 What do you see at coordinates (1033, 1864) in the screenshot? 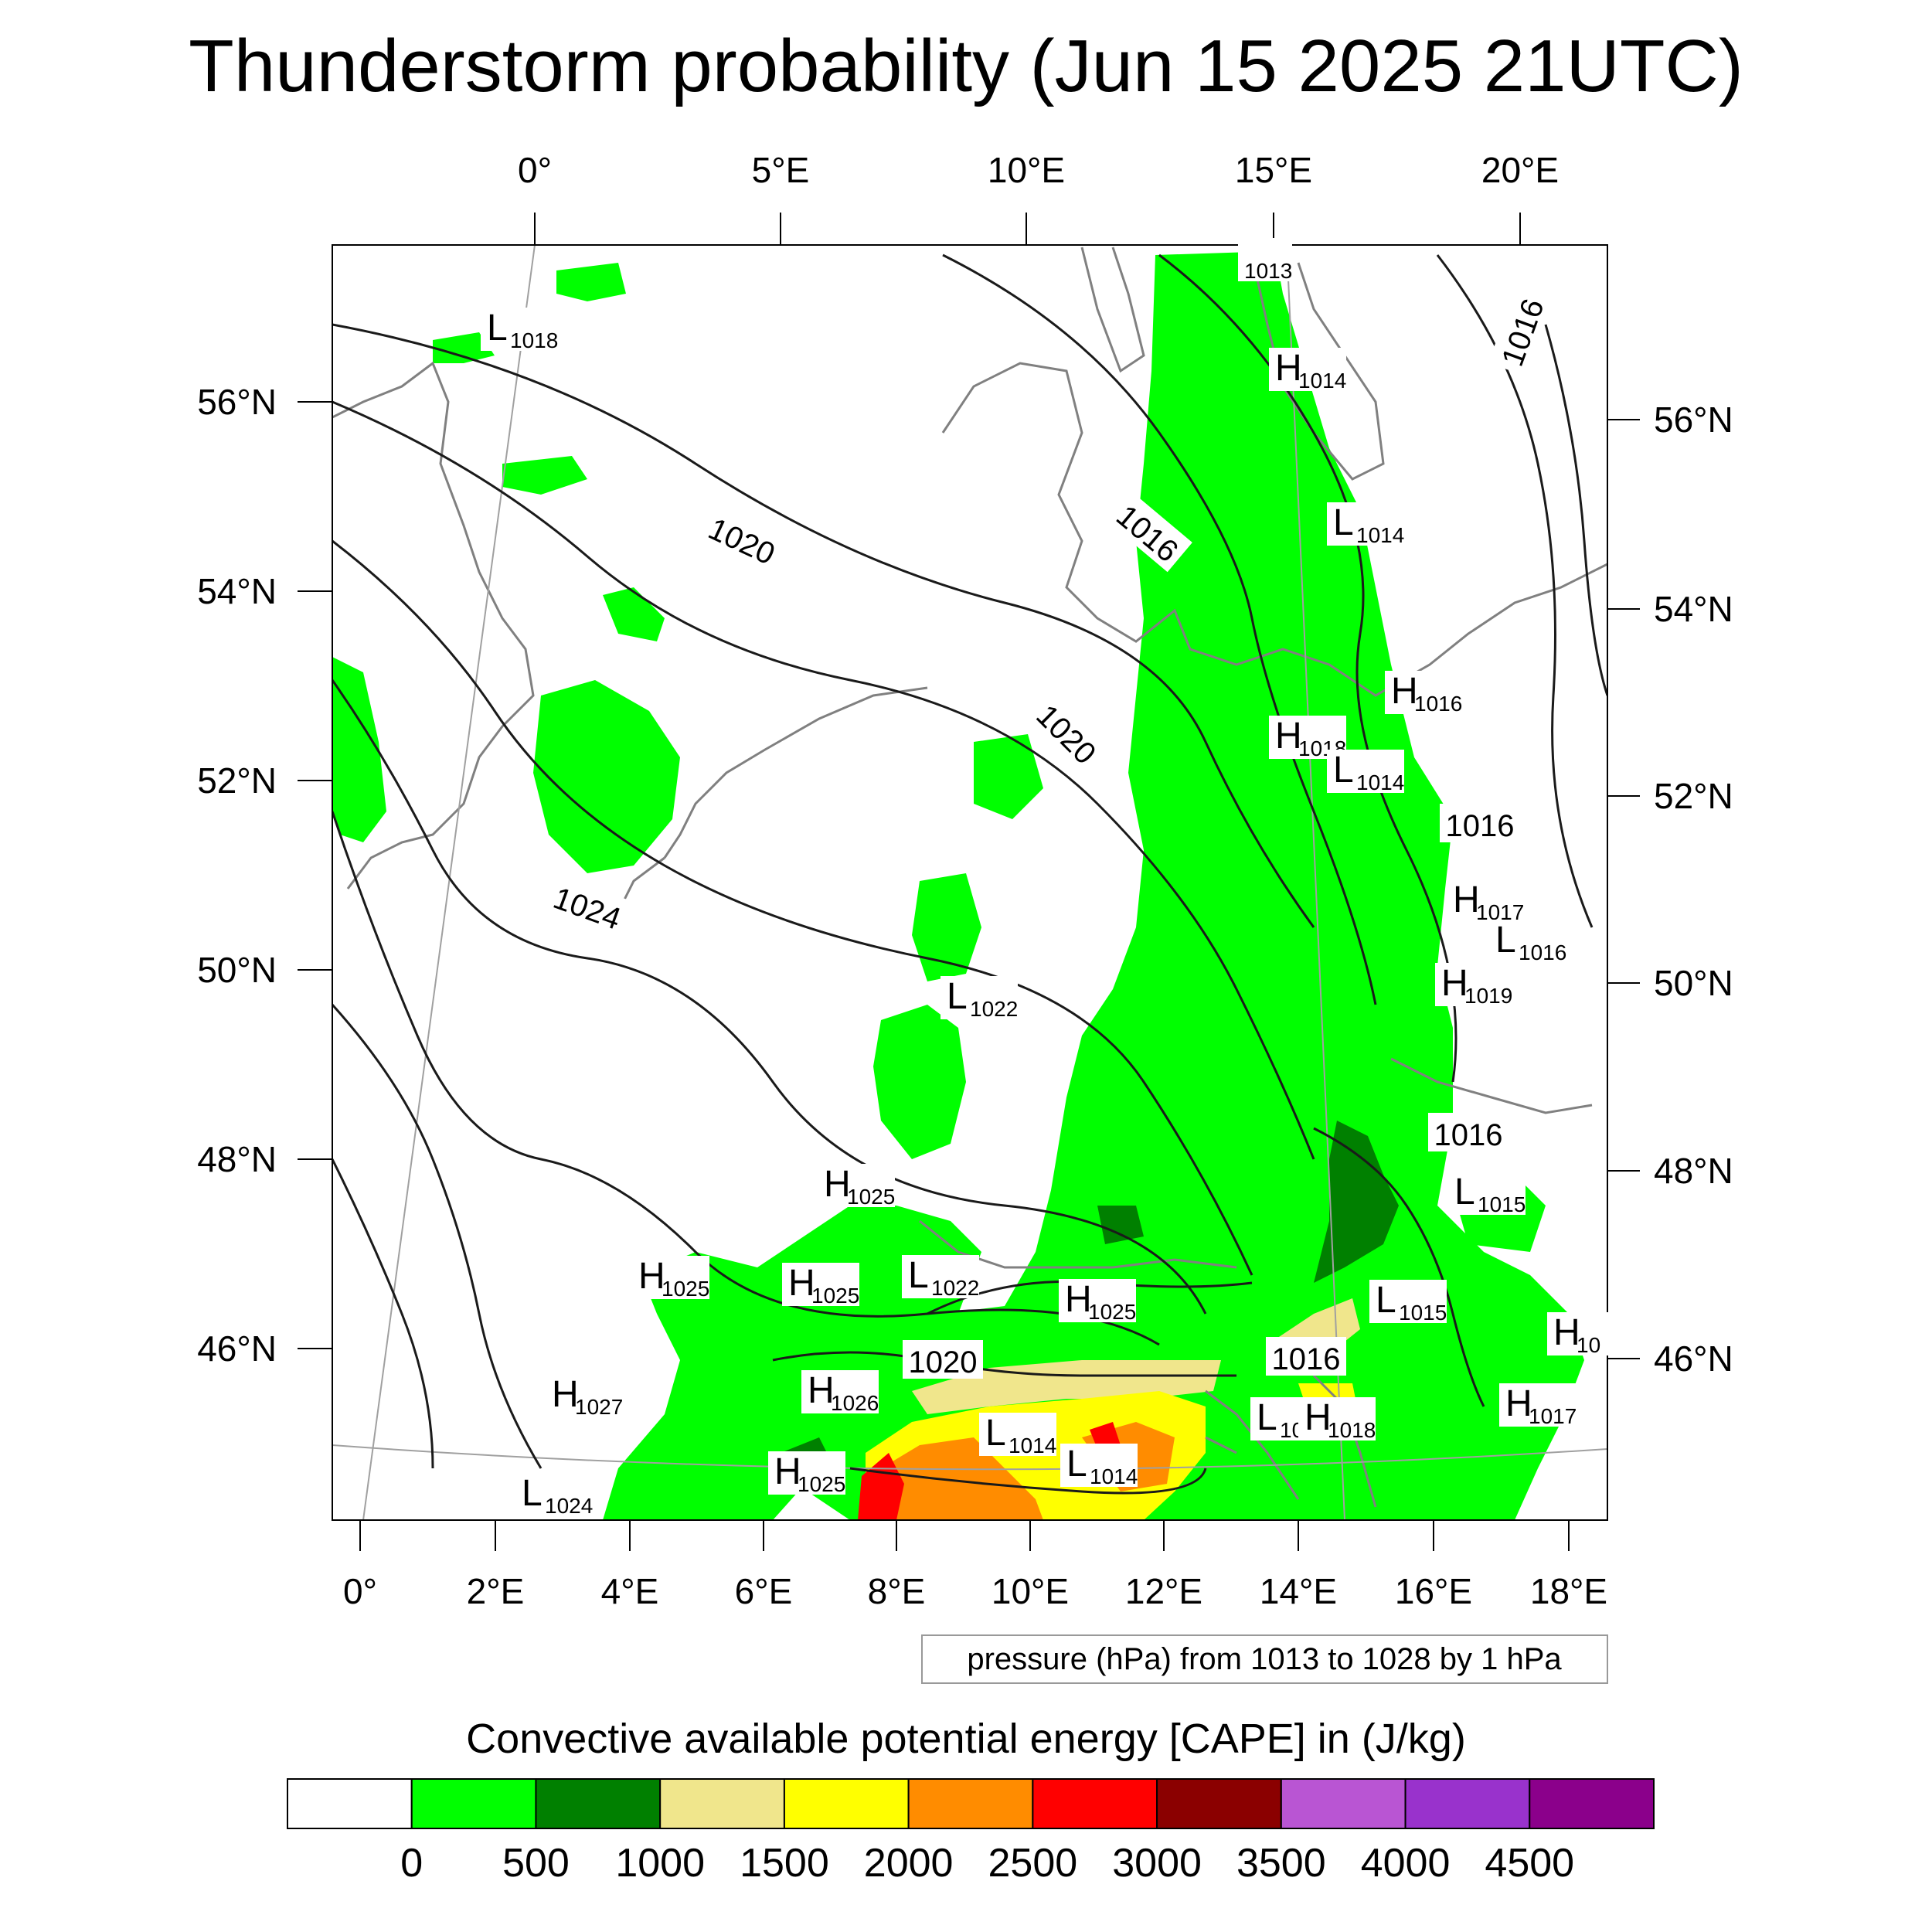
I see `colorbar-label: 2500` at bounding box center [1033, 1864].